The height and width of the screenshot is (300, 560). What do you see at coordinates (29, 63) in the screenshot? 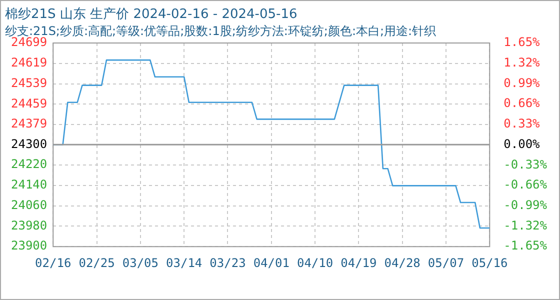
I see `y-tick-label: 24619` at bounding box center [29, 63].